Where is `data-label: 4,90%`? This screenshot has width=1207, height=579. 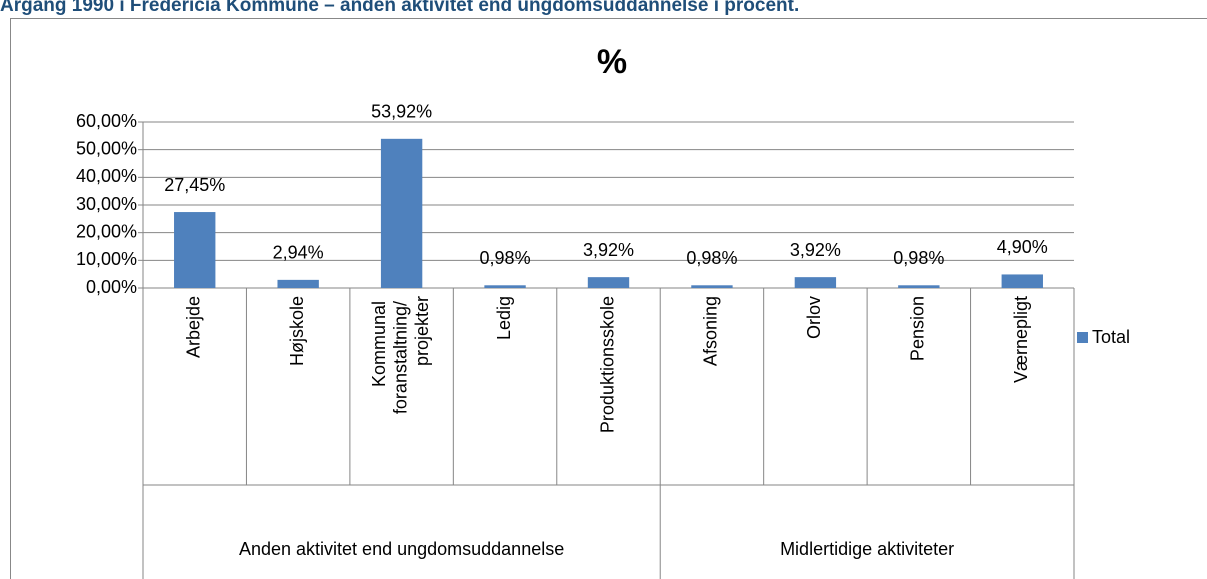 data-label: 4,90% is located at coordinates (1022, 247).